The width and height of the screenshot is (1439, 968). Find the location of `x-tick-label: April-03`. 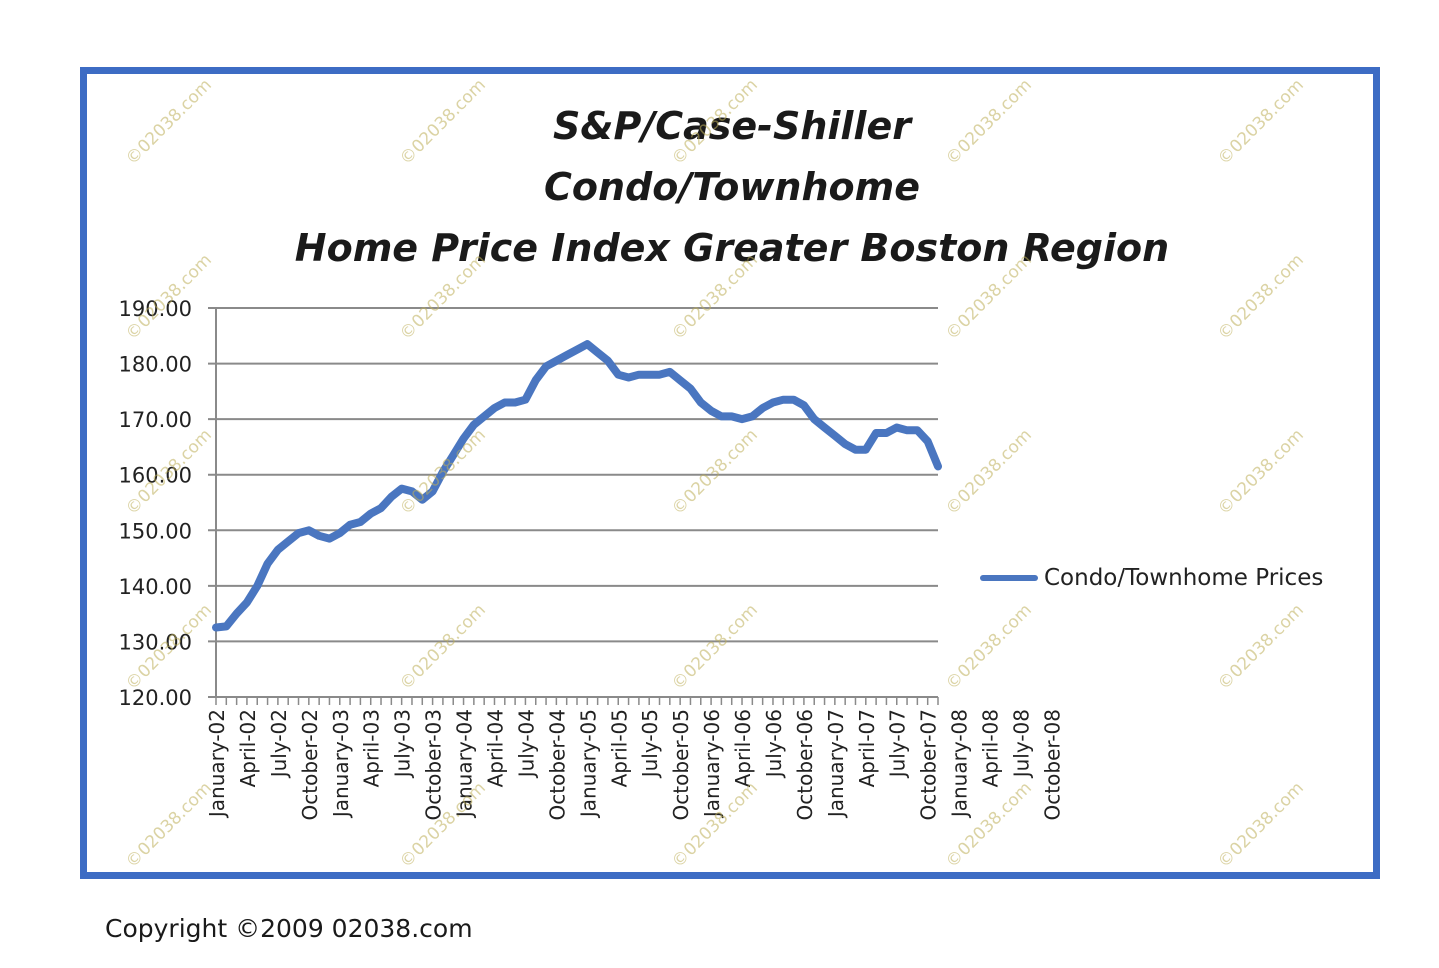

x-tick-label: April-03 is located at coordinates (372, 748).